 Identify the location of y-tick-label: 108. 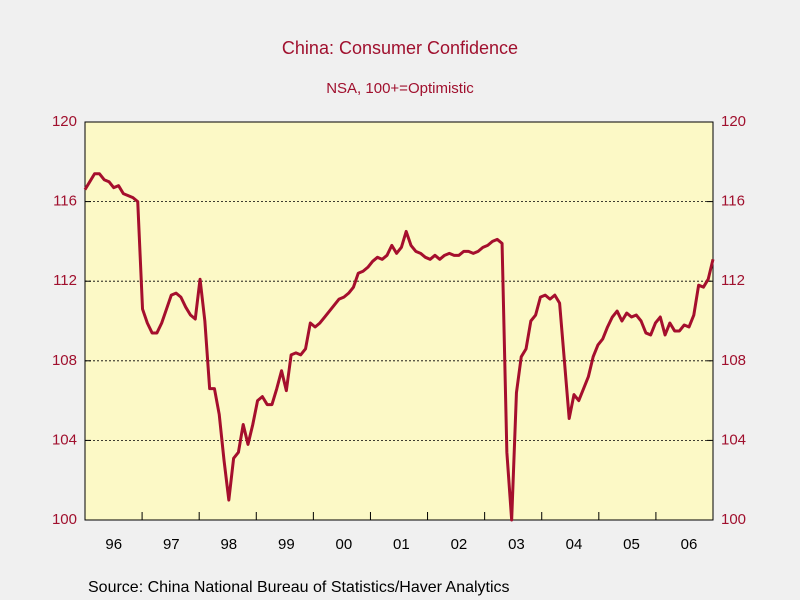
(64, 360).